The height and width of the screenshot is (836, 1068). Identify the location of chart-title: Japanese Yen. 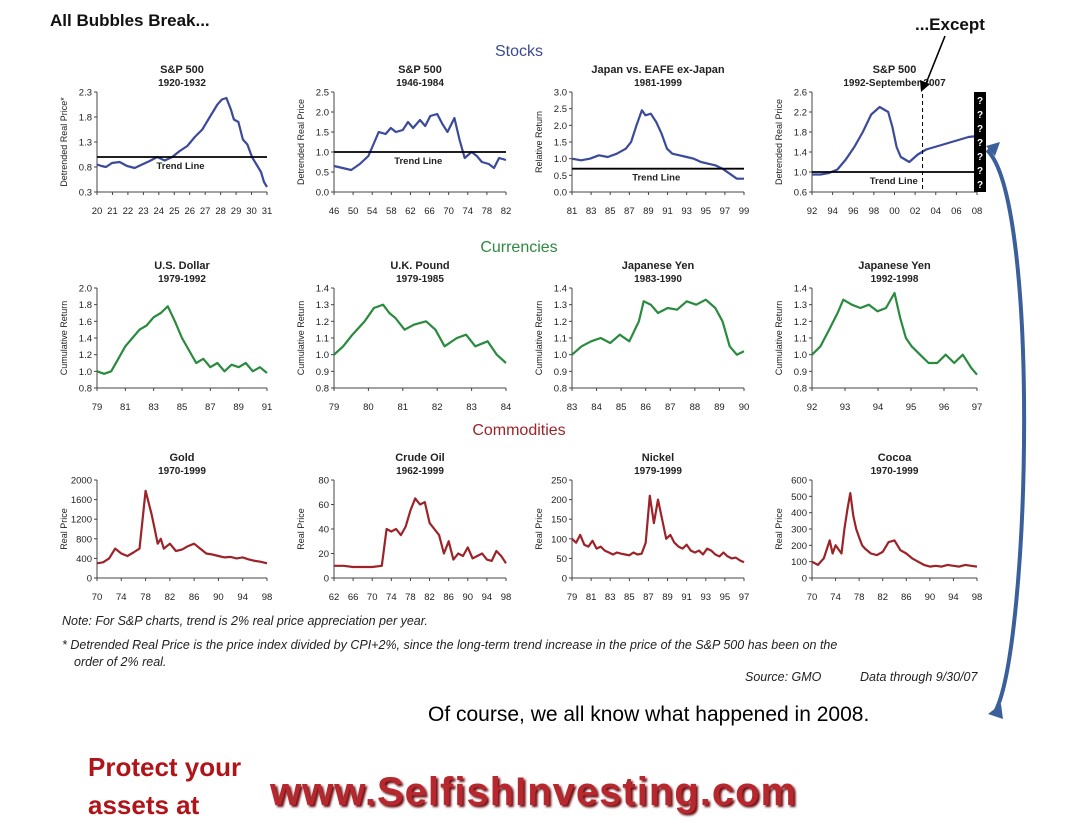
(894, 266).